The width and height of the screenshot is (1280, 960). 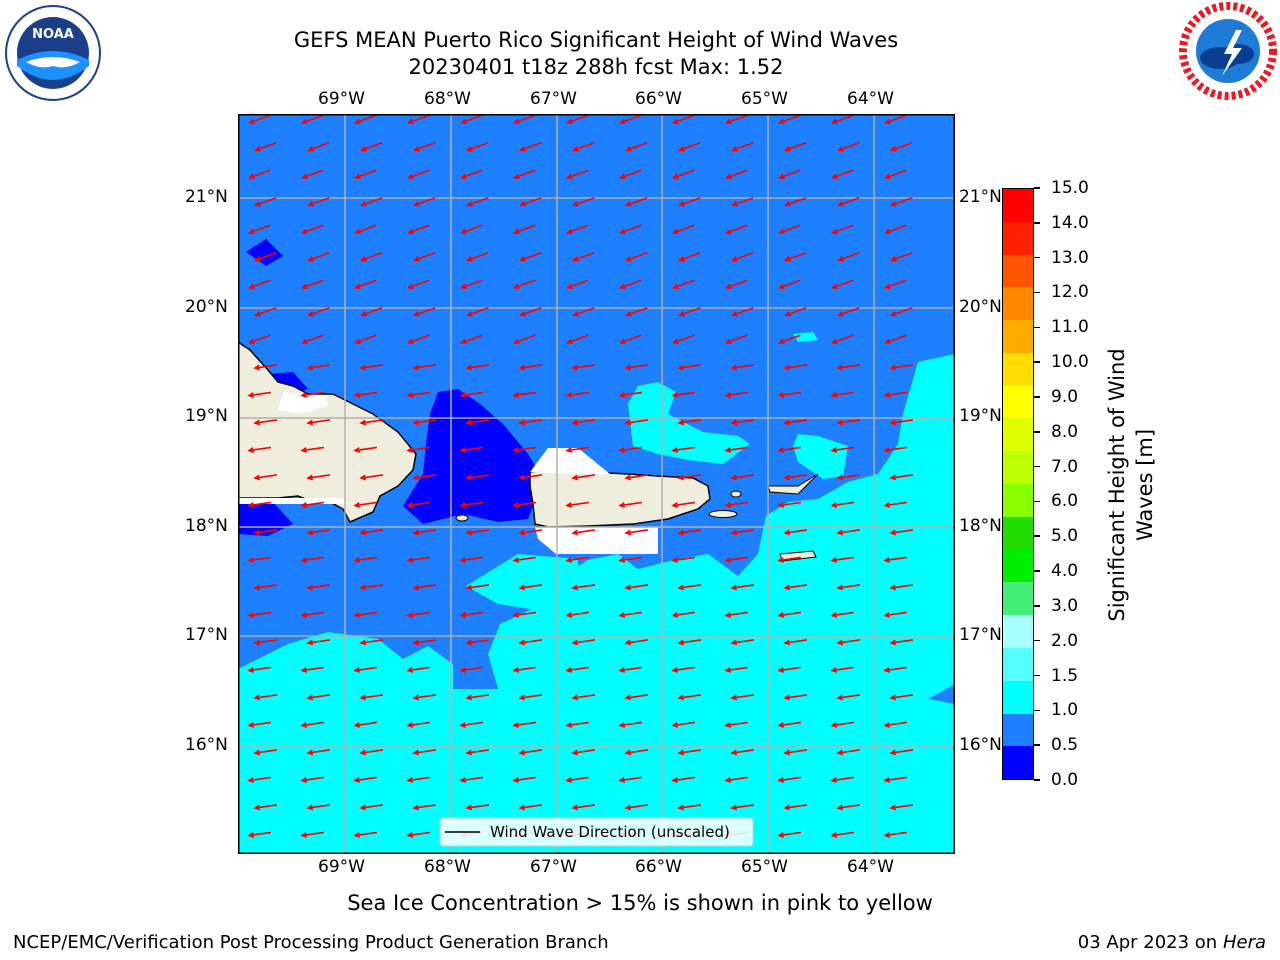 I want to click on lon-label-top-65w: 65°W, so click(x=764, y=99).